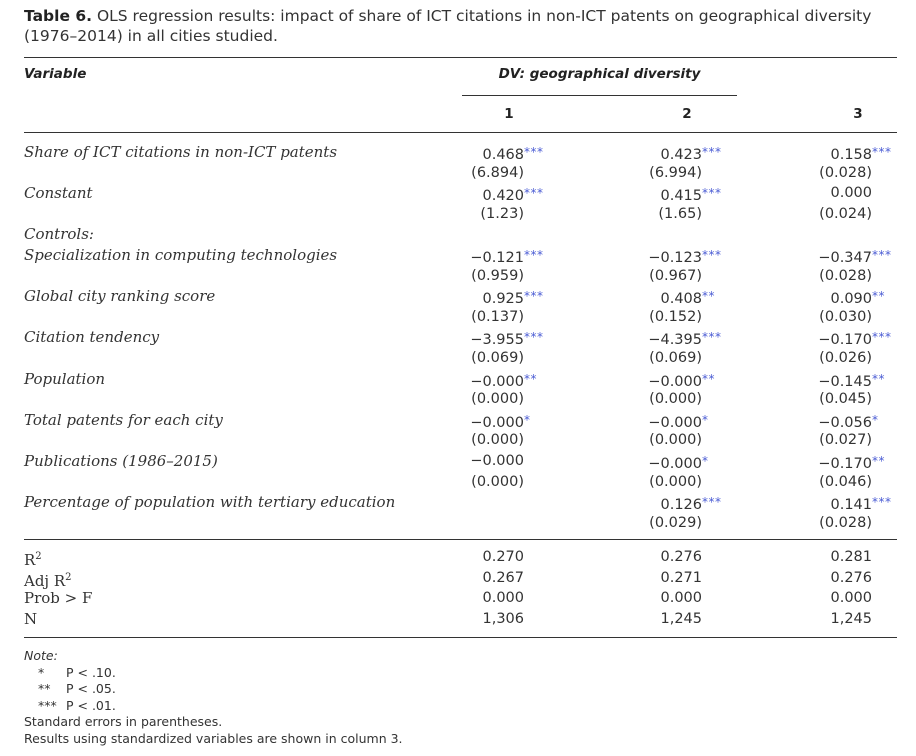  I want to click on coefficient-cell: −0.347***, so click(858, 256).